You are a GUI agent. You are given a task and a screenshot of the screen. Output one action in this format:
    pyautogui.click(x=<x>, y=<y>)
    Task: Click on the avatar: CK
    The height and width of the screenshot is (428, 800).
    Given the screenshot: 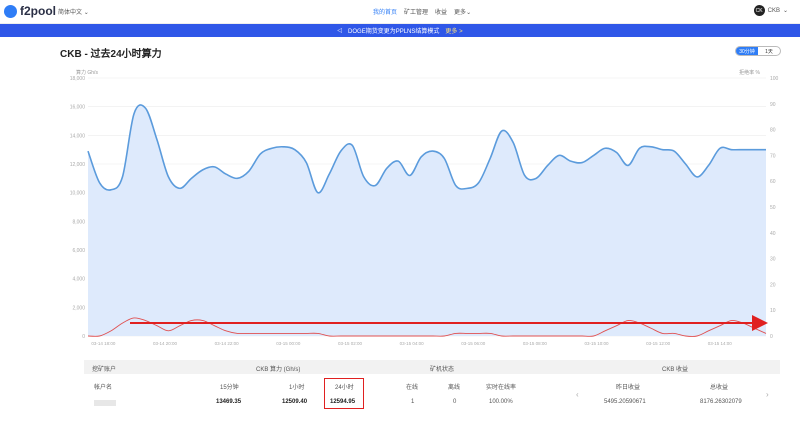 What is the action you would take?
    pyautogui.click(x=759, y=10)
    